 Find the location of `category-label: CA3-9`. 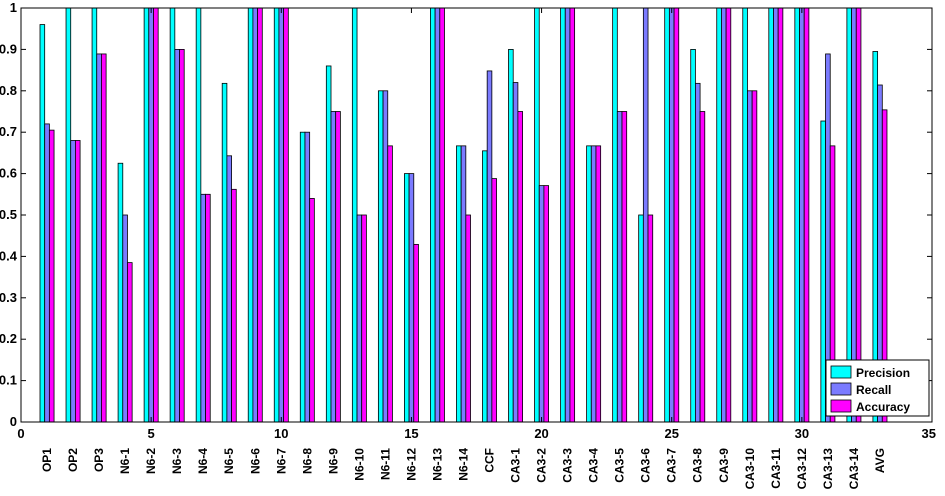

category-label: CA3-9 is located at coordinates (724, 465).